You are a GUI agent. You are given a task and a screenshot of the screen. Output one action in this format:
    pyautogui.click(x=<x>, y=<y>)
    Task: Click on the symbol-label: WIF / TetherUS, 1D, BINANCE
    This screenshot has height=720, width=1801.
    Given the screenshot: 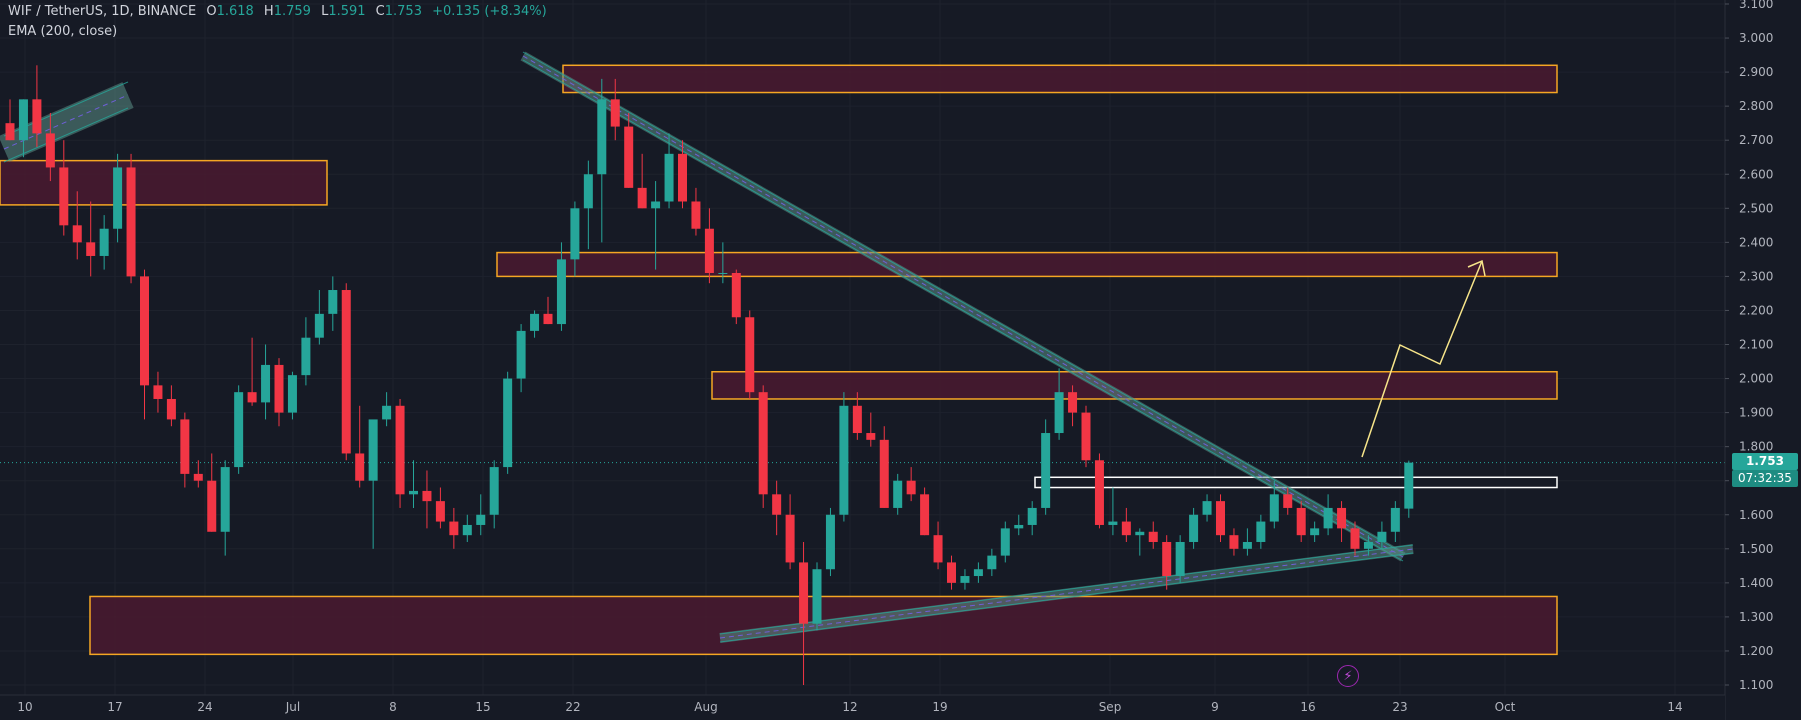 What is the action you would take?
    pyautogui.click(x=102, y=11)
    